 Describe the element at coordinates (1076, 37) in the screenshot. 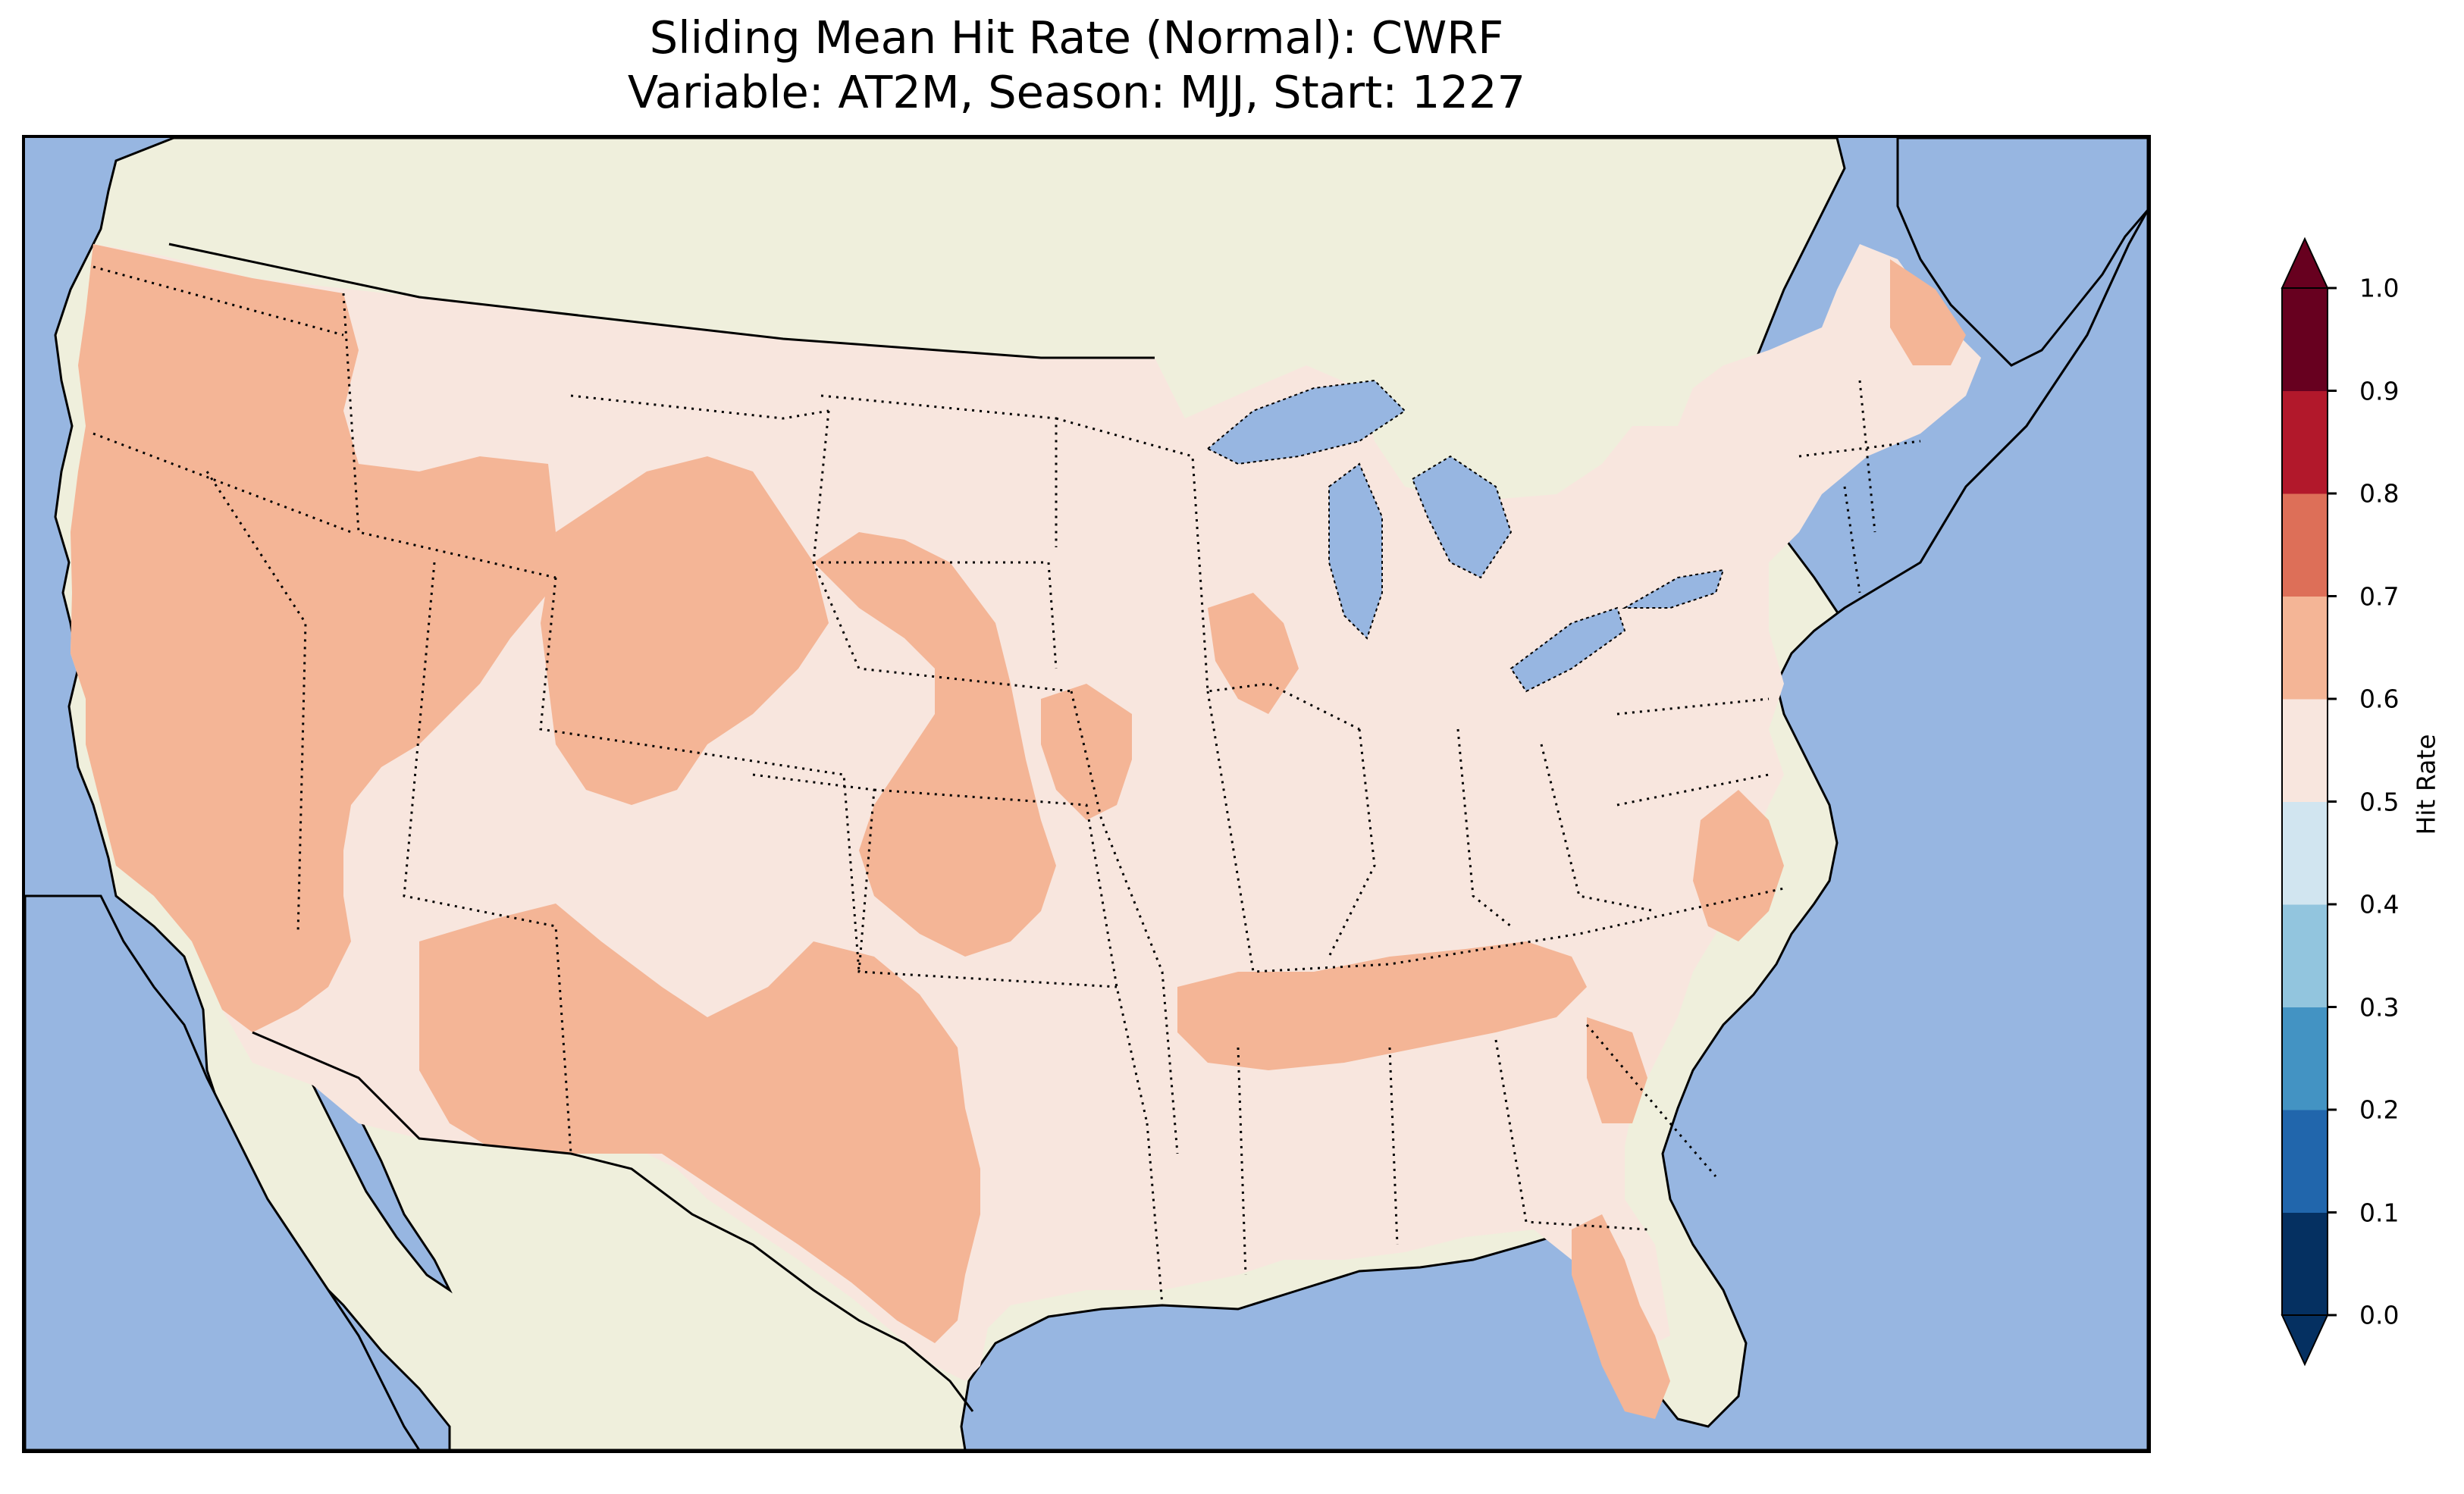

I see `title-line-1: Sliding Mean Hit Rate (Normal): CWRF` at that location.